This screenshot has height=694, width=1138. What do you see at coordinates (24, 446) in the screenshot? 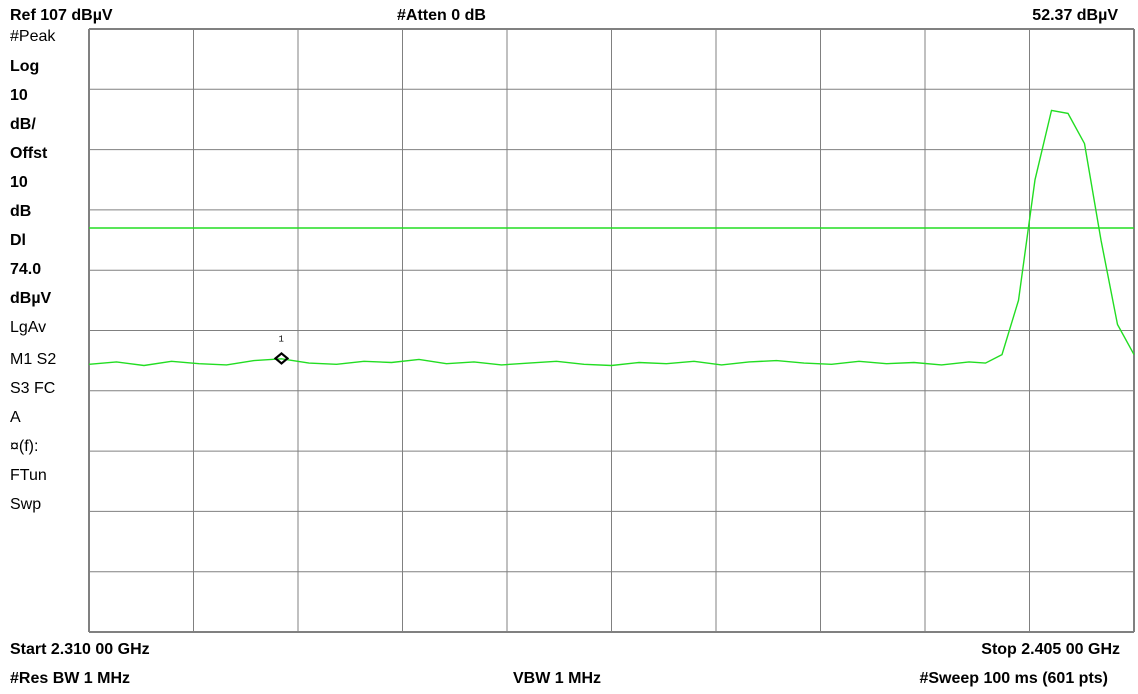
I see `side-panel-item: ¤(f):` at bounding box center [24, 446].